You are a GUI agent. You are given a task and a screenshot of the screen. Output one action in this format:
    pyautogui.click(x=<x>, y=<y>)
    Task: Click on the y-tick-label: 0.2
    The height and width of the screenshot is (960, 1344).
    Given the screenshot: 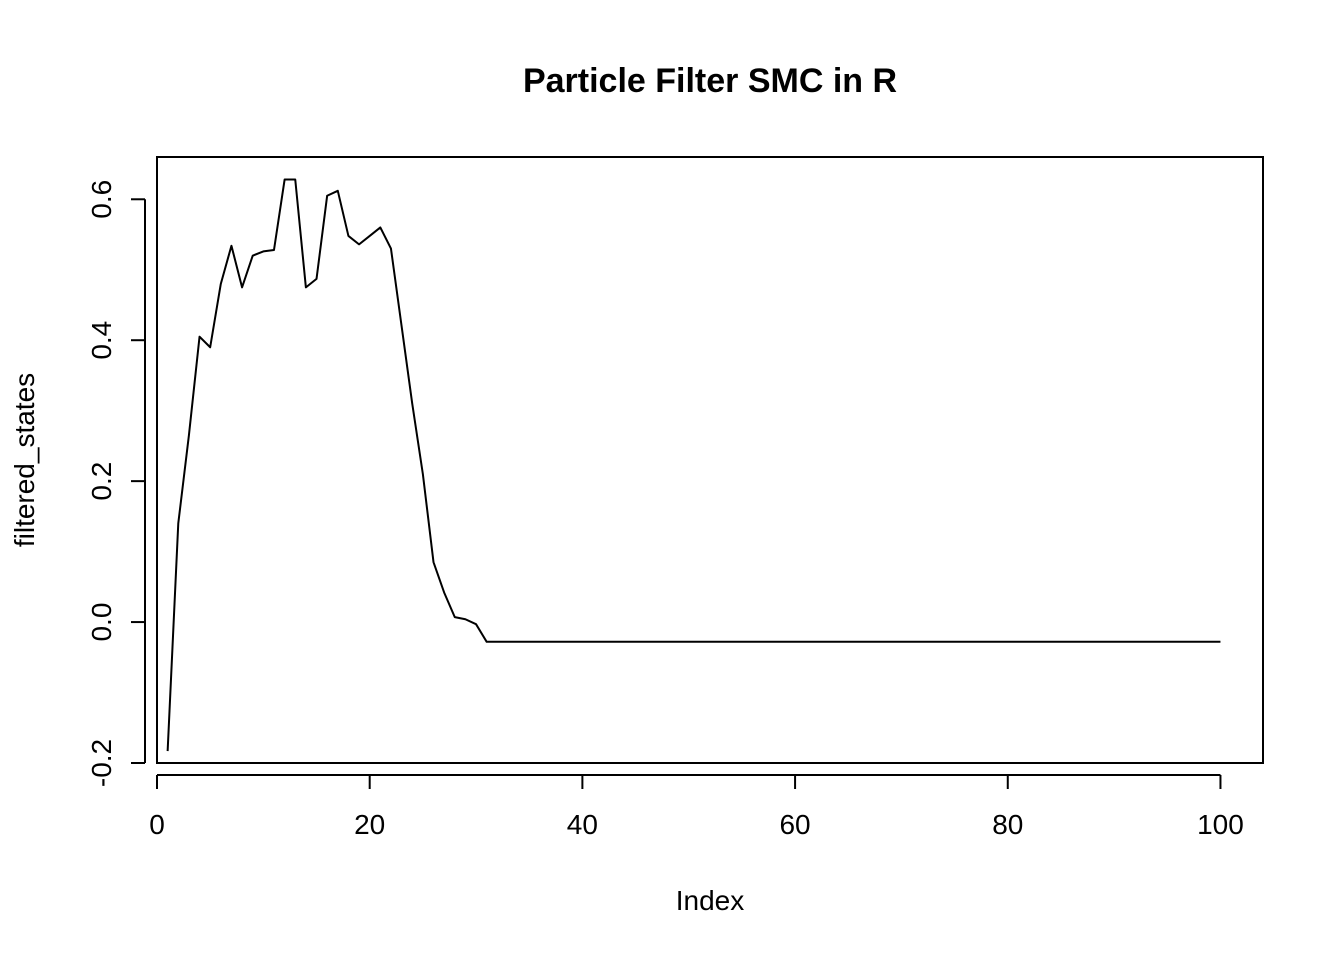 What is the action you would take?
    pyautogui.click(x=101, y=481)
    